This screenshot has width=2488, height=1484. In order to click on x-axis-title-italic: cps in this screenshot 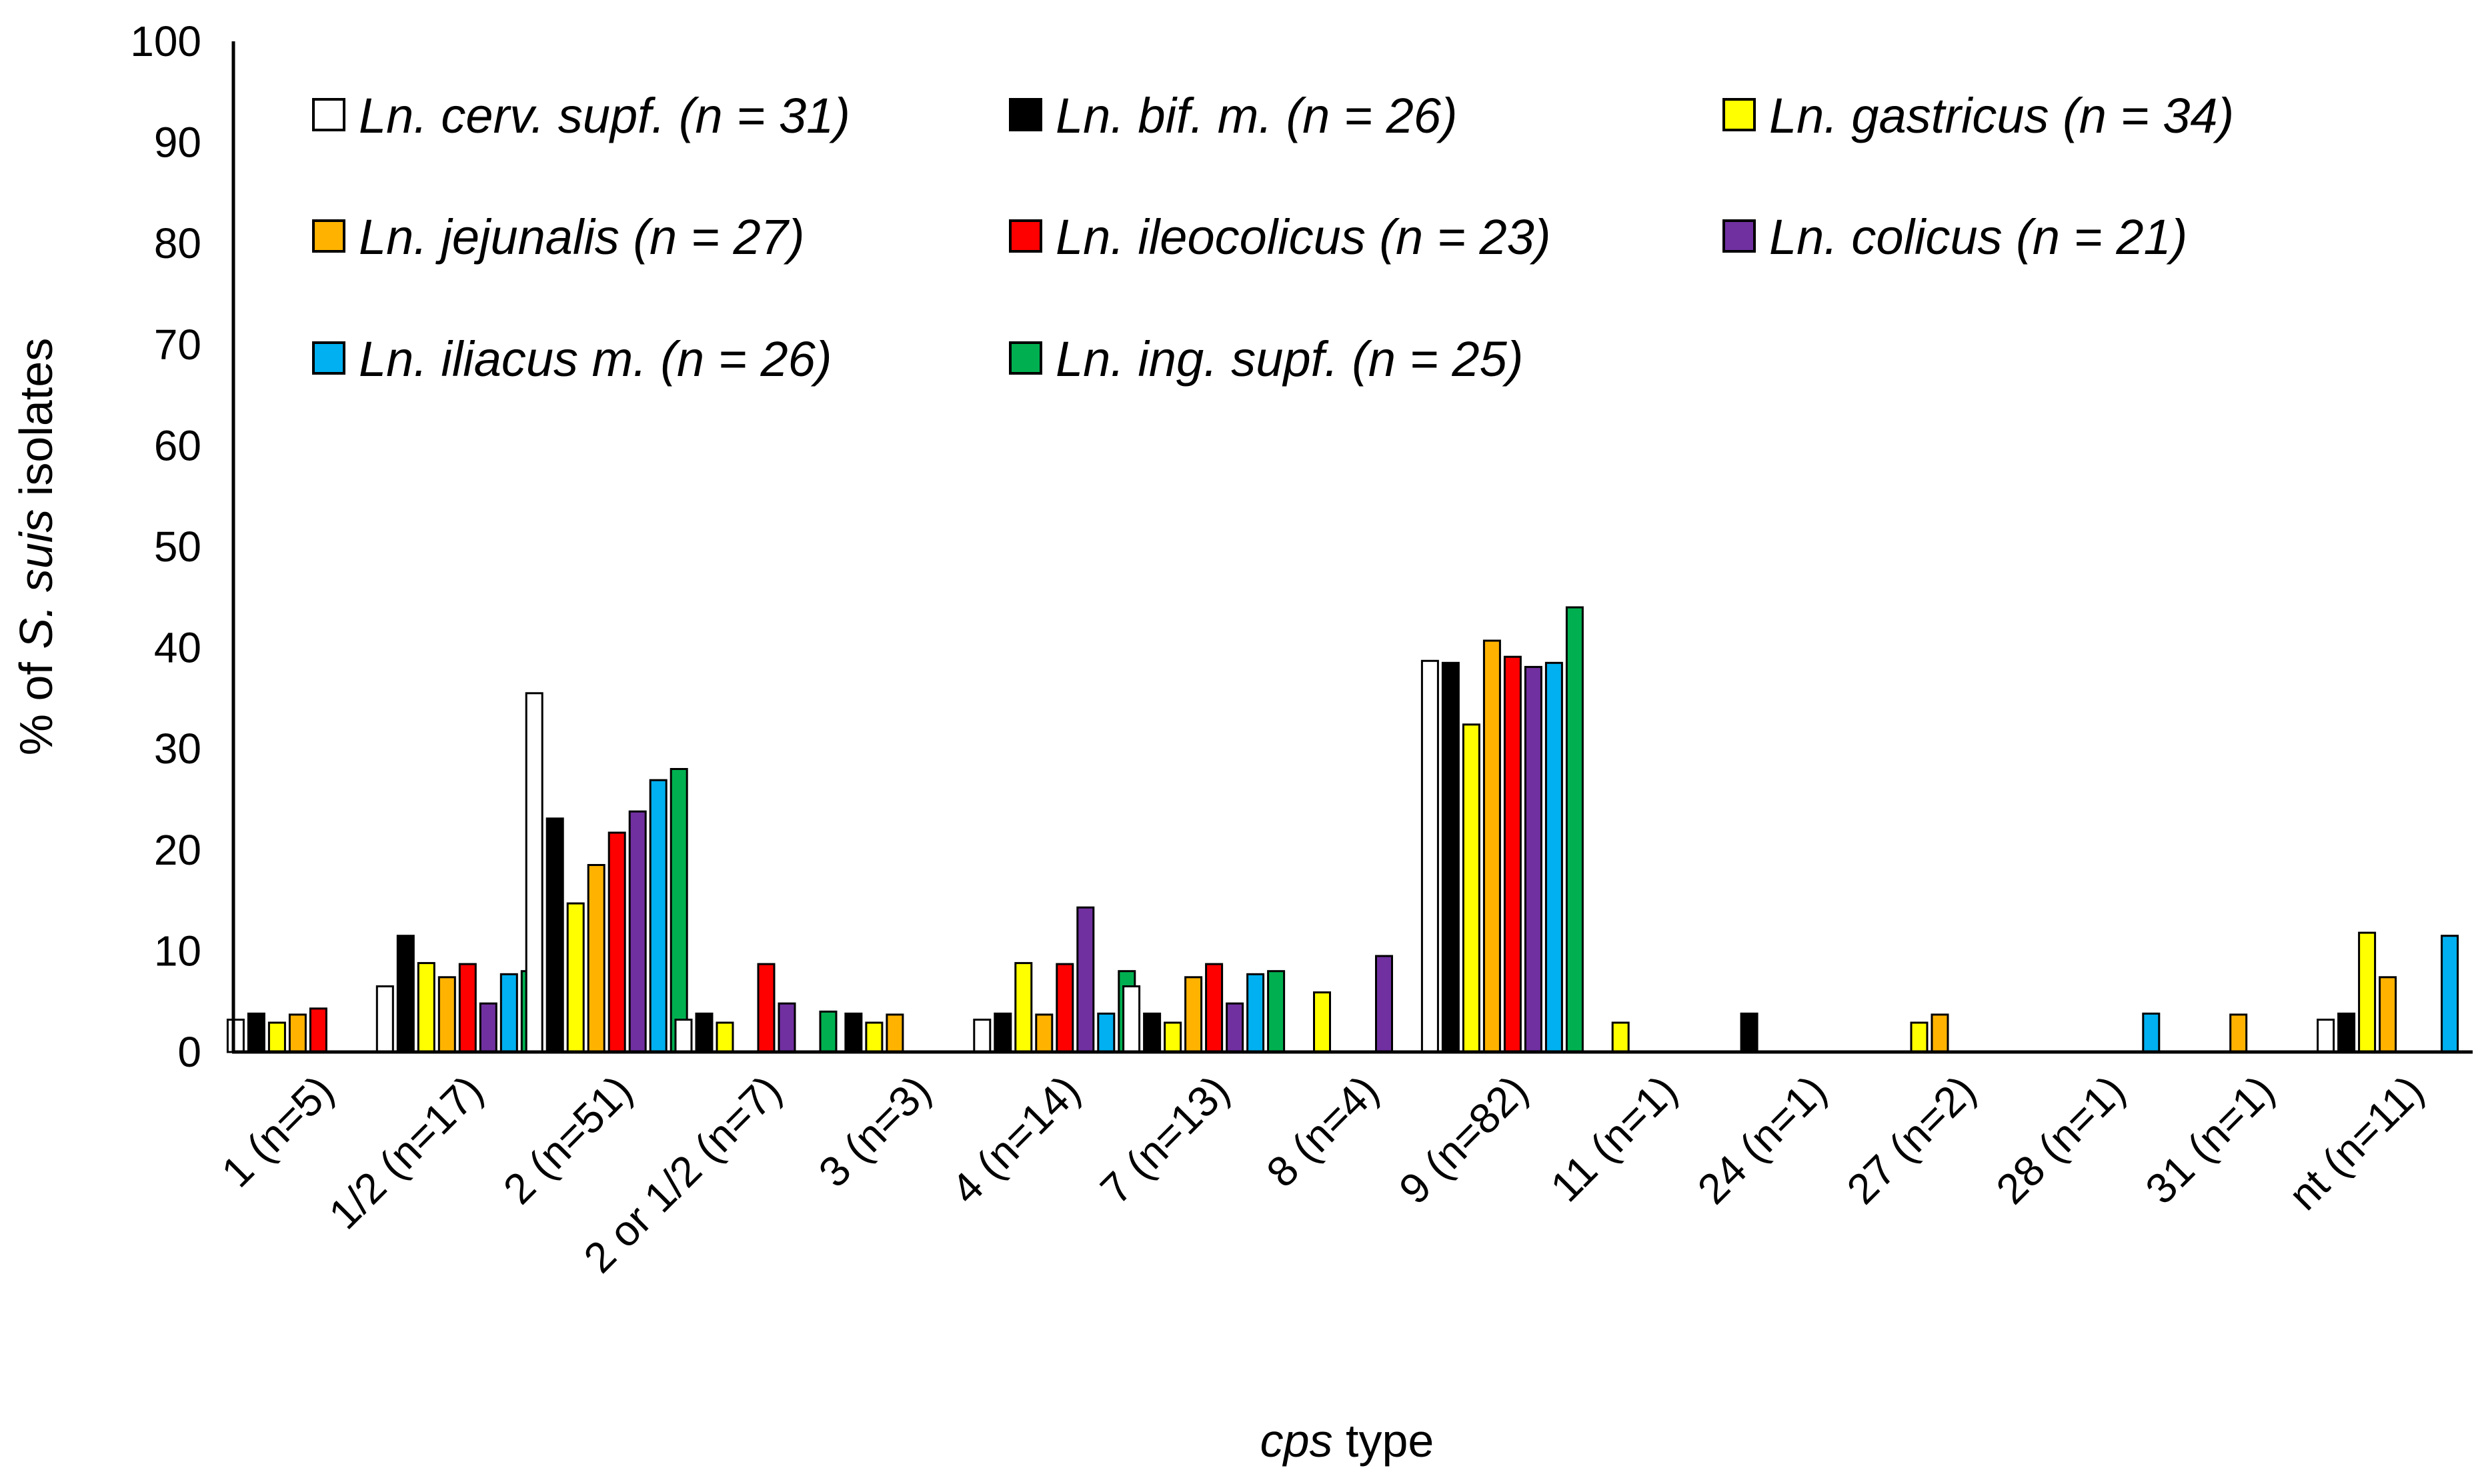, I will do `click(1296, 1441)`.